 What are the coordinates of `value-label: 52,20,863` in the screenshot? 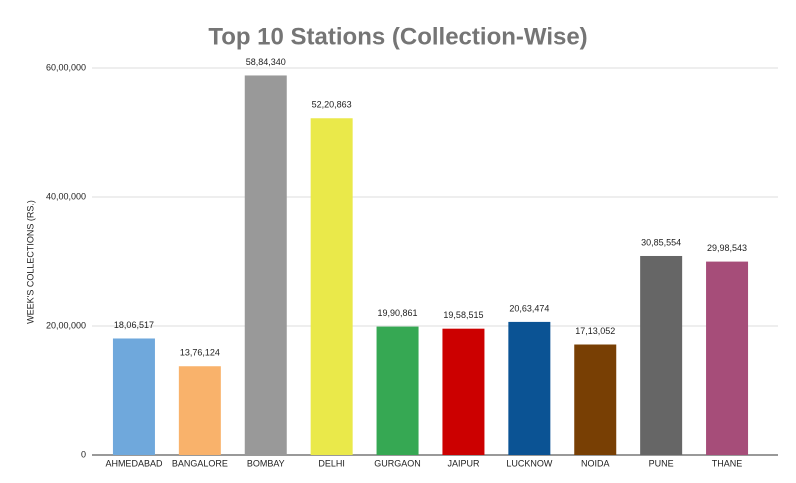 It's located at (332, 105).